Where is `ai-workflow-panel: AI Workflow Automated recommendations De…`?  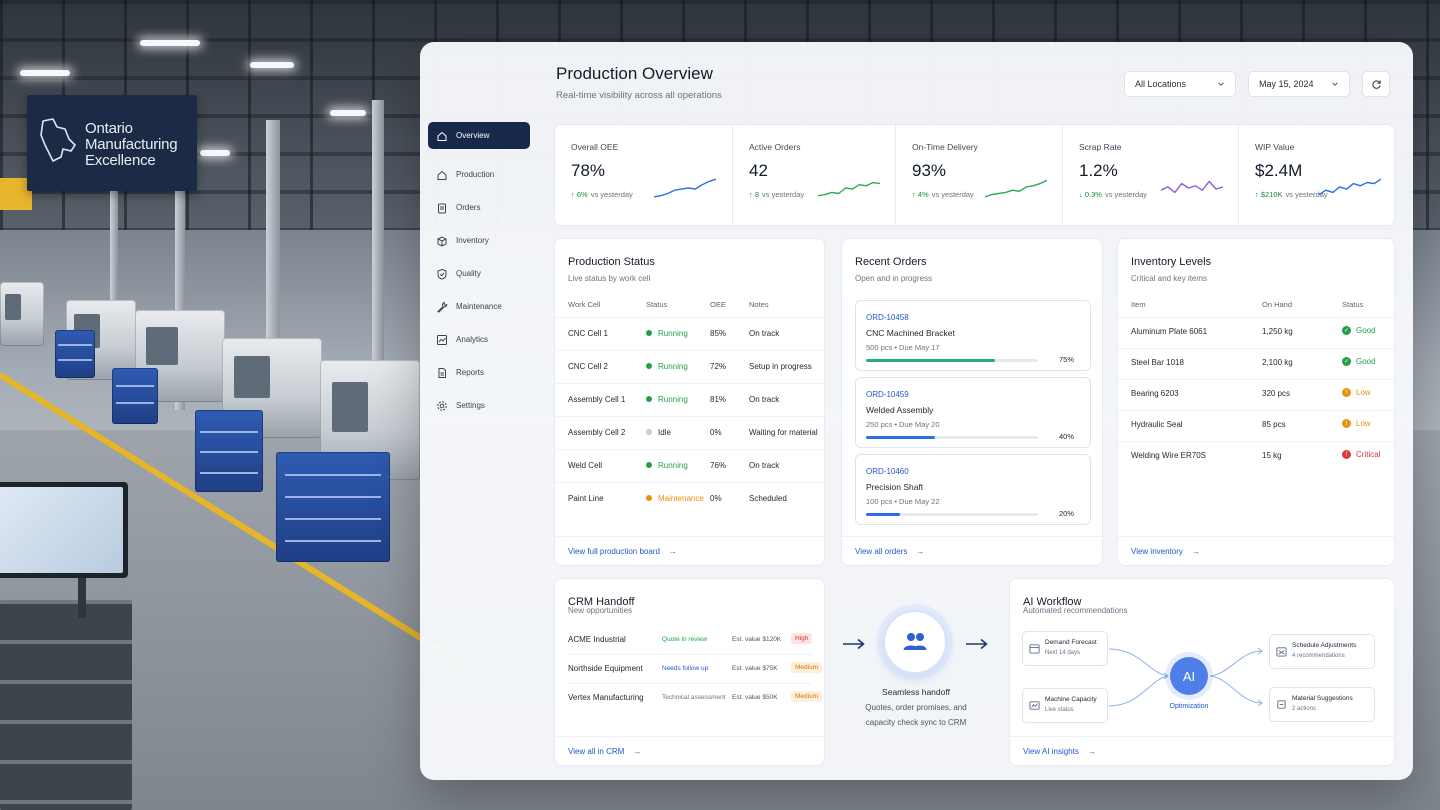 ai-workflow-panel: AI Workflow Automated recommendations De… is located at coordinates (1202, 672).